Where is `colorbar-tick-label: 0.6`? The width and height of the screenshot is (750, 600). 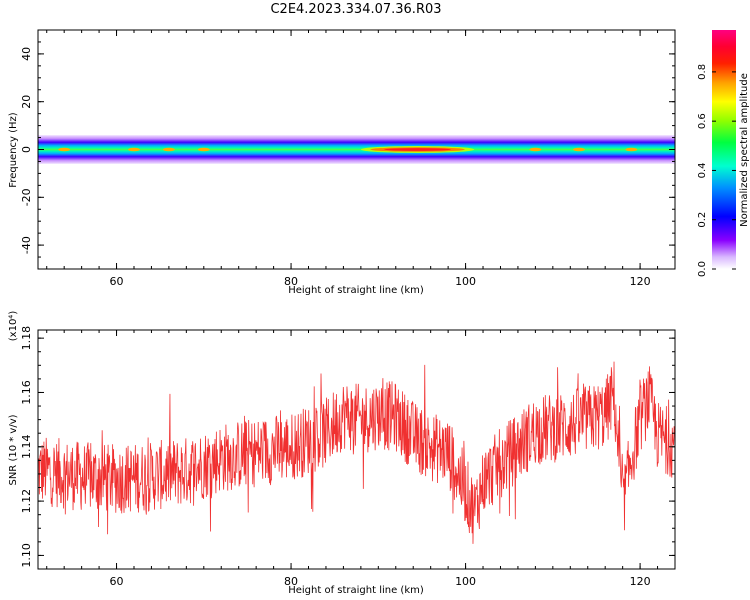
colorbar-tick-label: 0.6 is located at coordinates (702, 121).